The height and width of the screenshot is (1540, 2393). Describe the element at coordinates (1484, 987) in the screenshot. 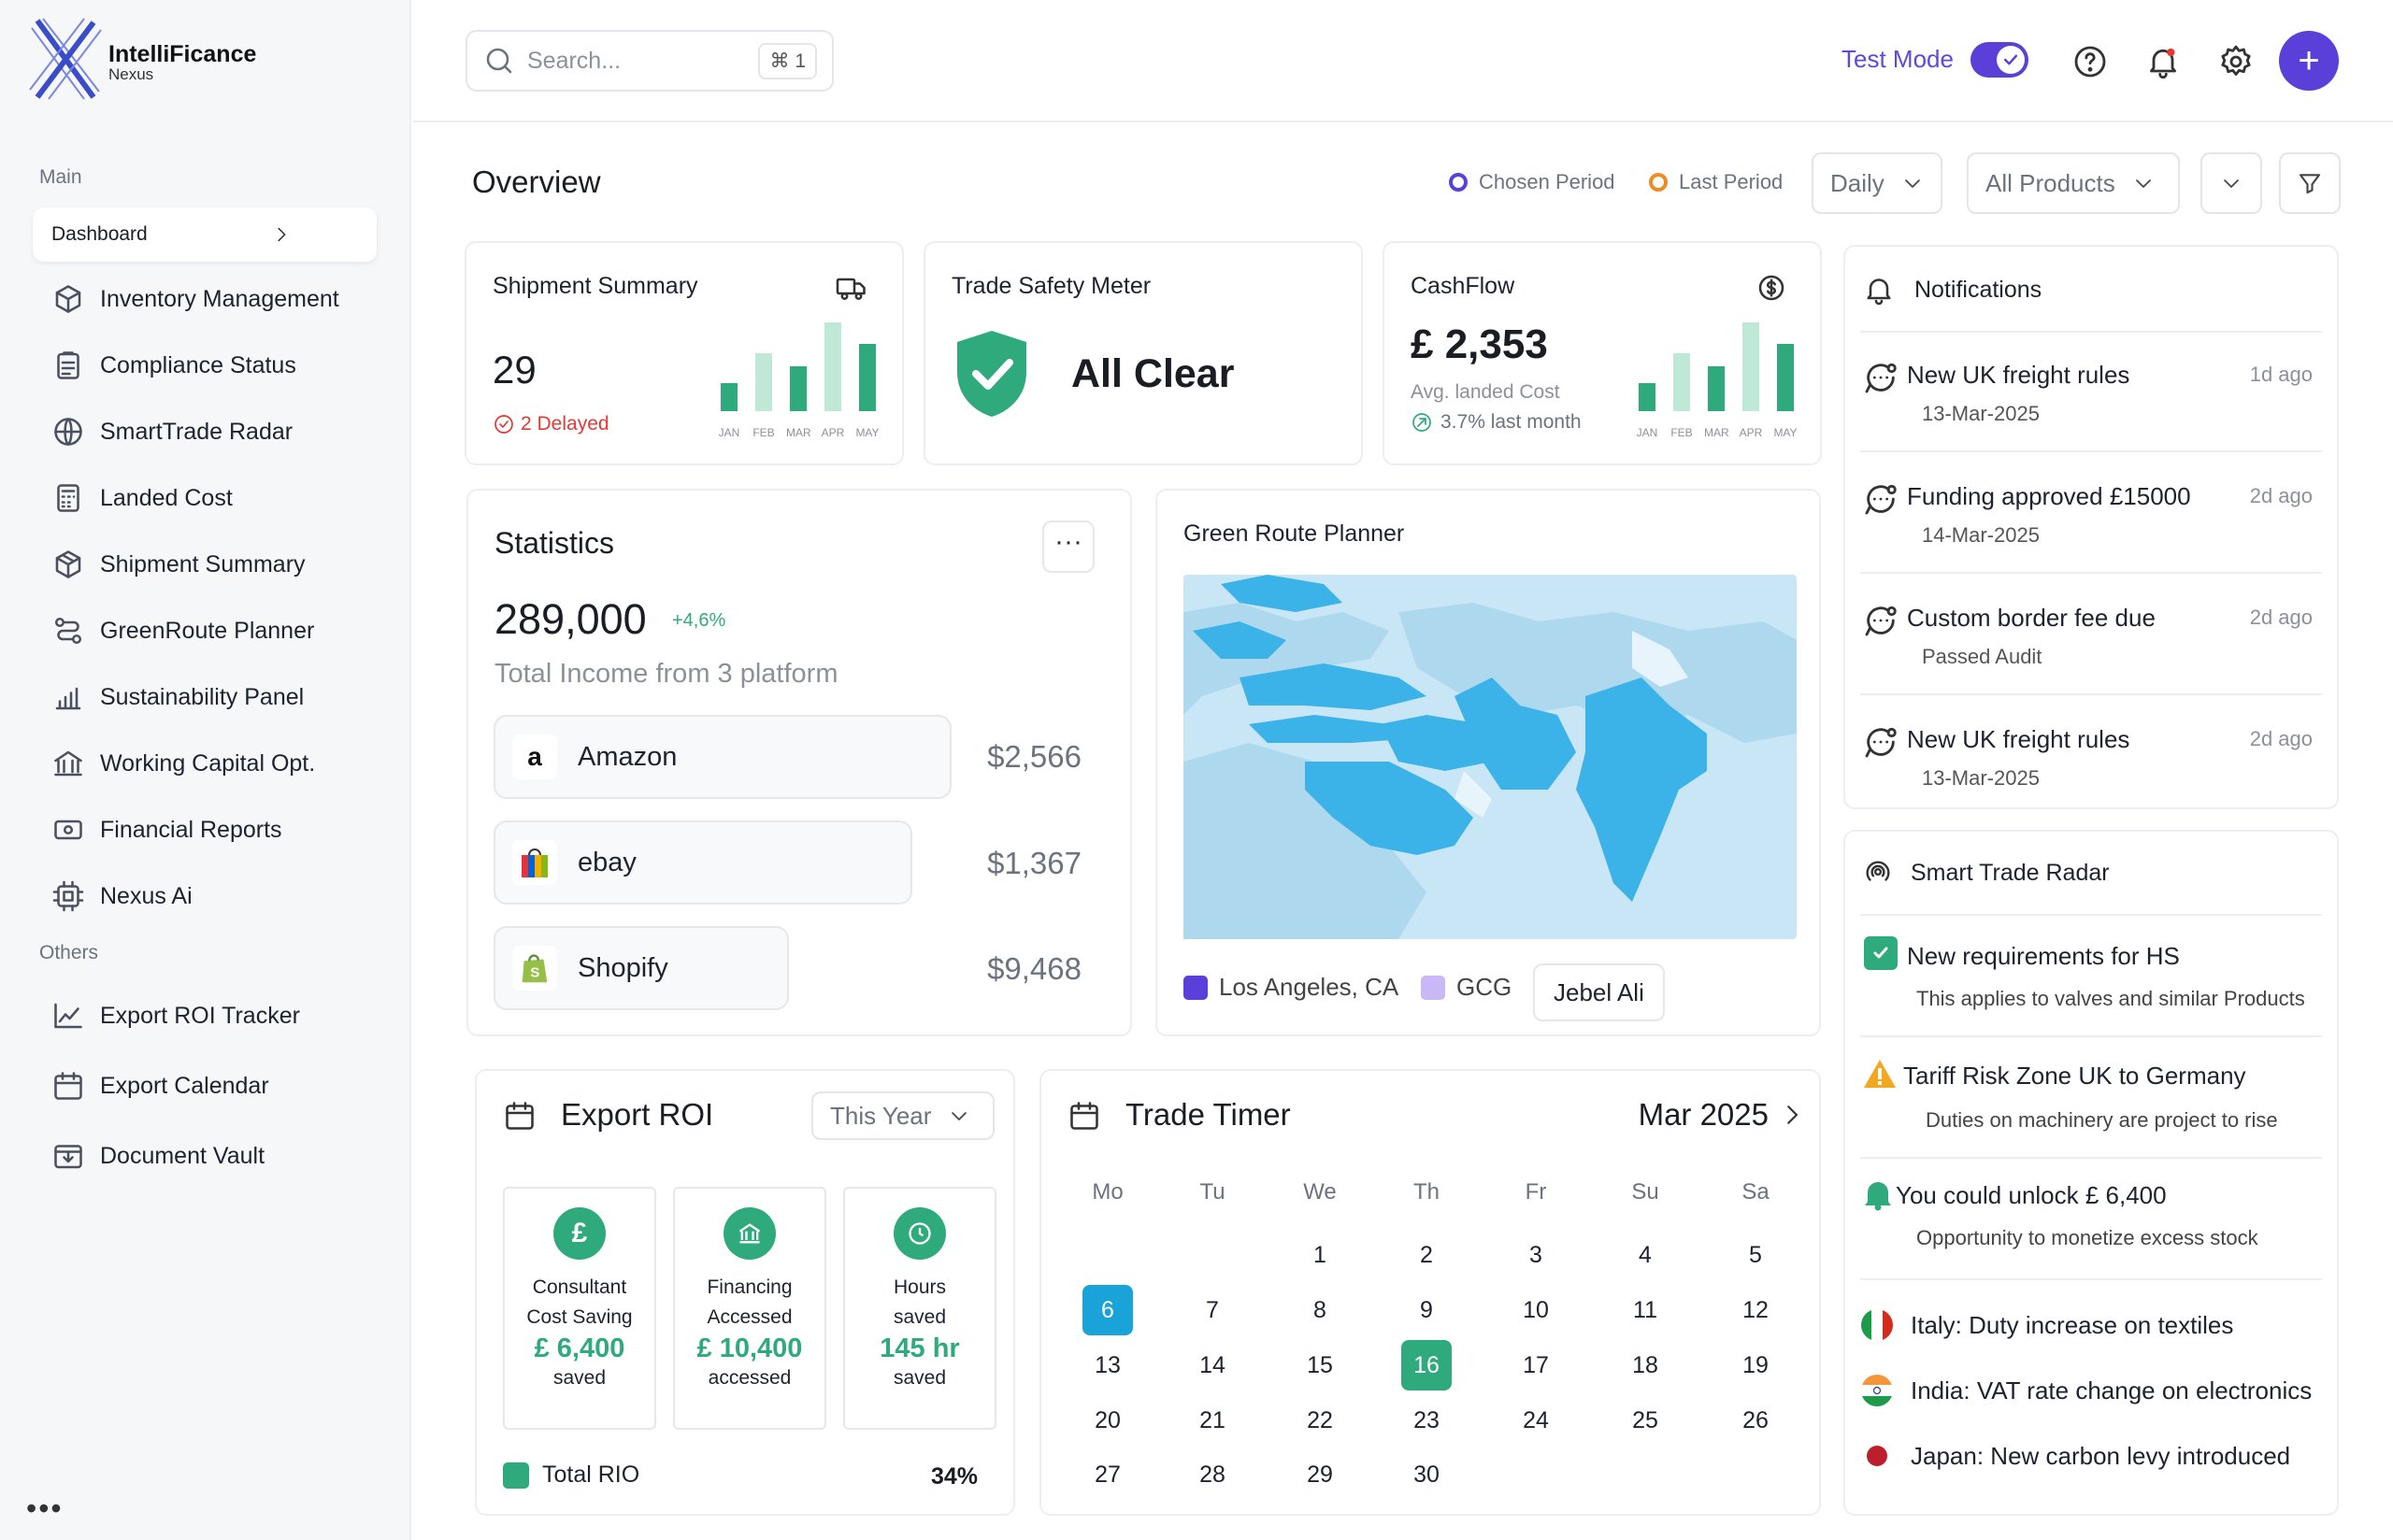

I see `legend-label: GCG` at that location.